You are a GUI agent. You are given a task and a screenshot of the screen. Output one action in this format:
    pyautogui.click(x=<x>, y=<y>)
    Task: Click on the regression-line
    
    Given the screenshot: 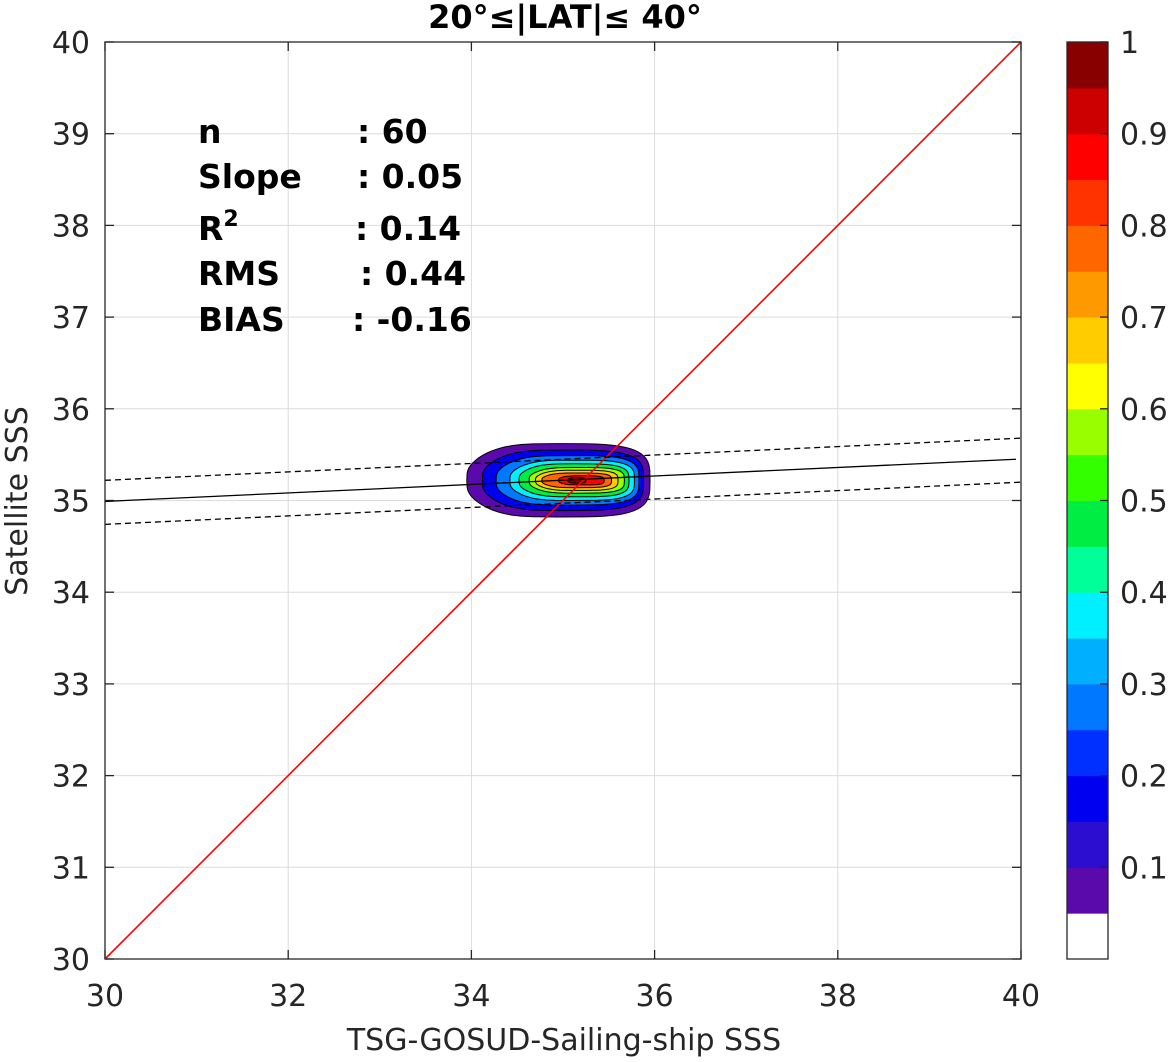 What is the action you would take?
    pyautogui.click(x=560, y=480)
    